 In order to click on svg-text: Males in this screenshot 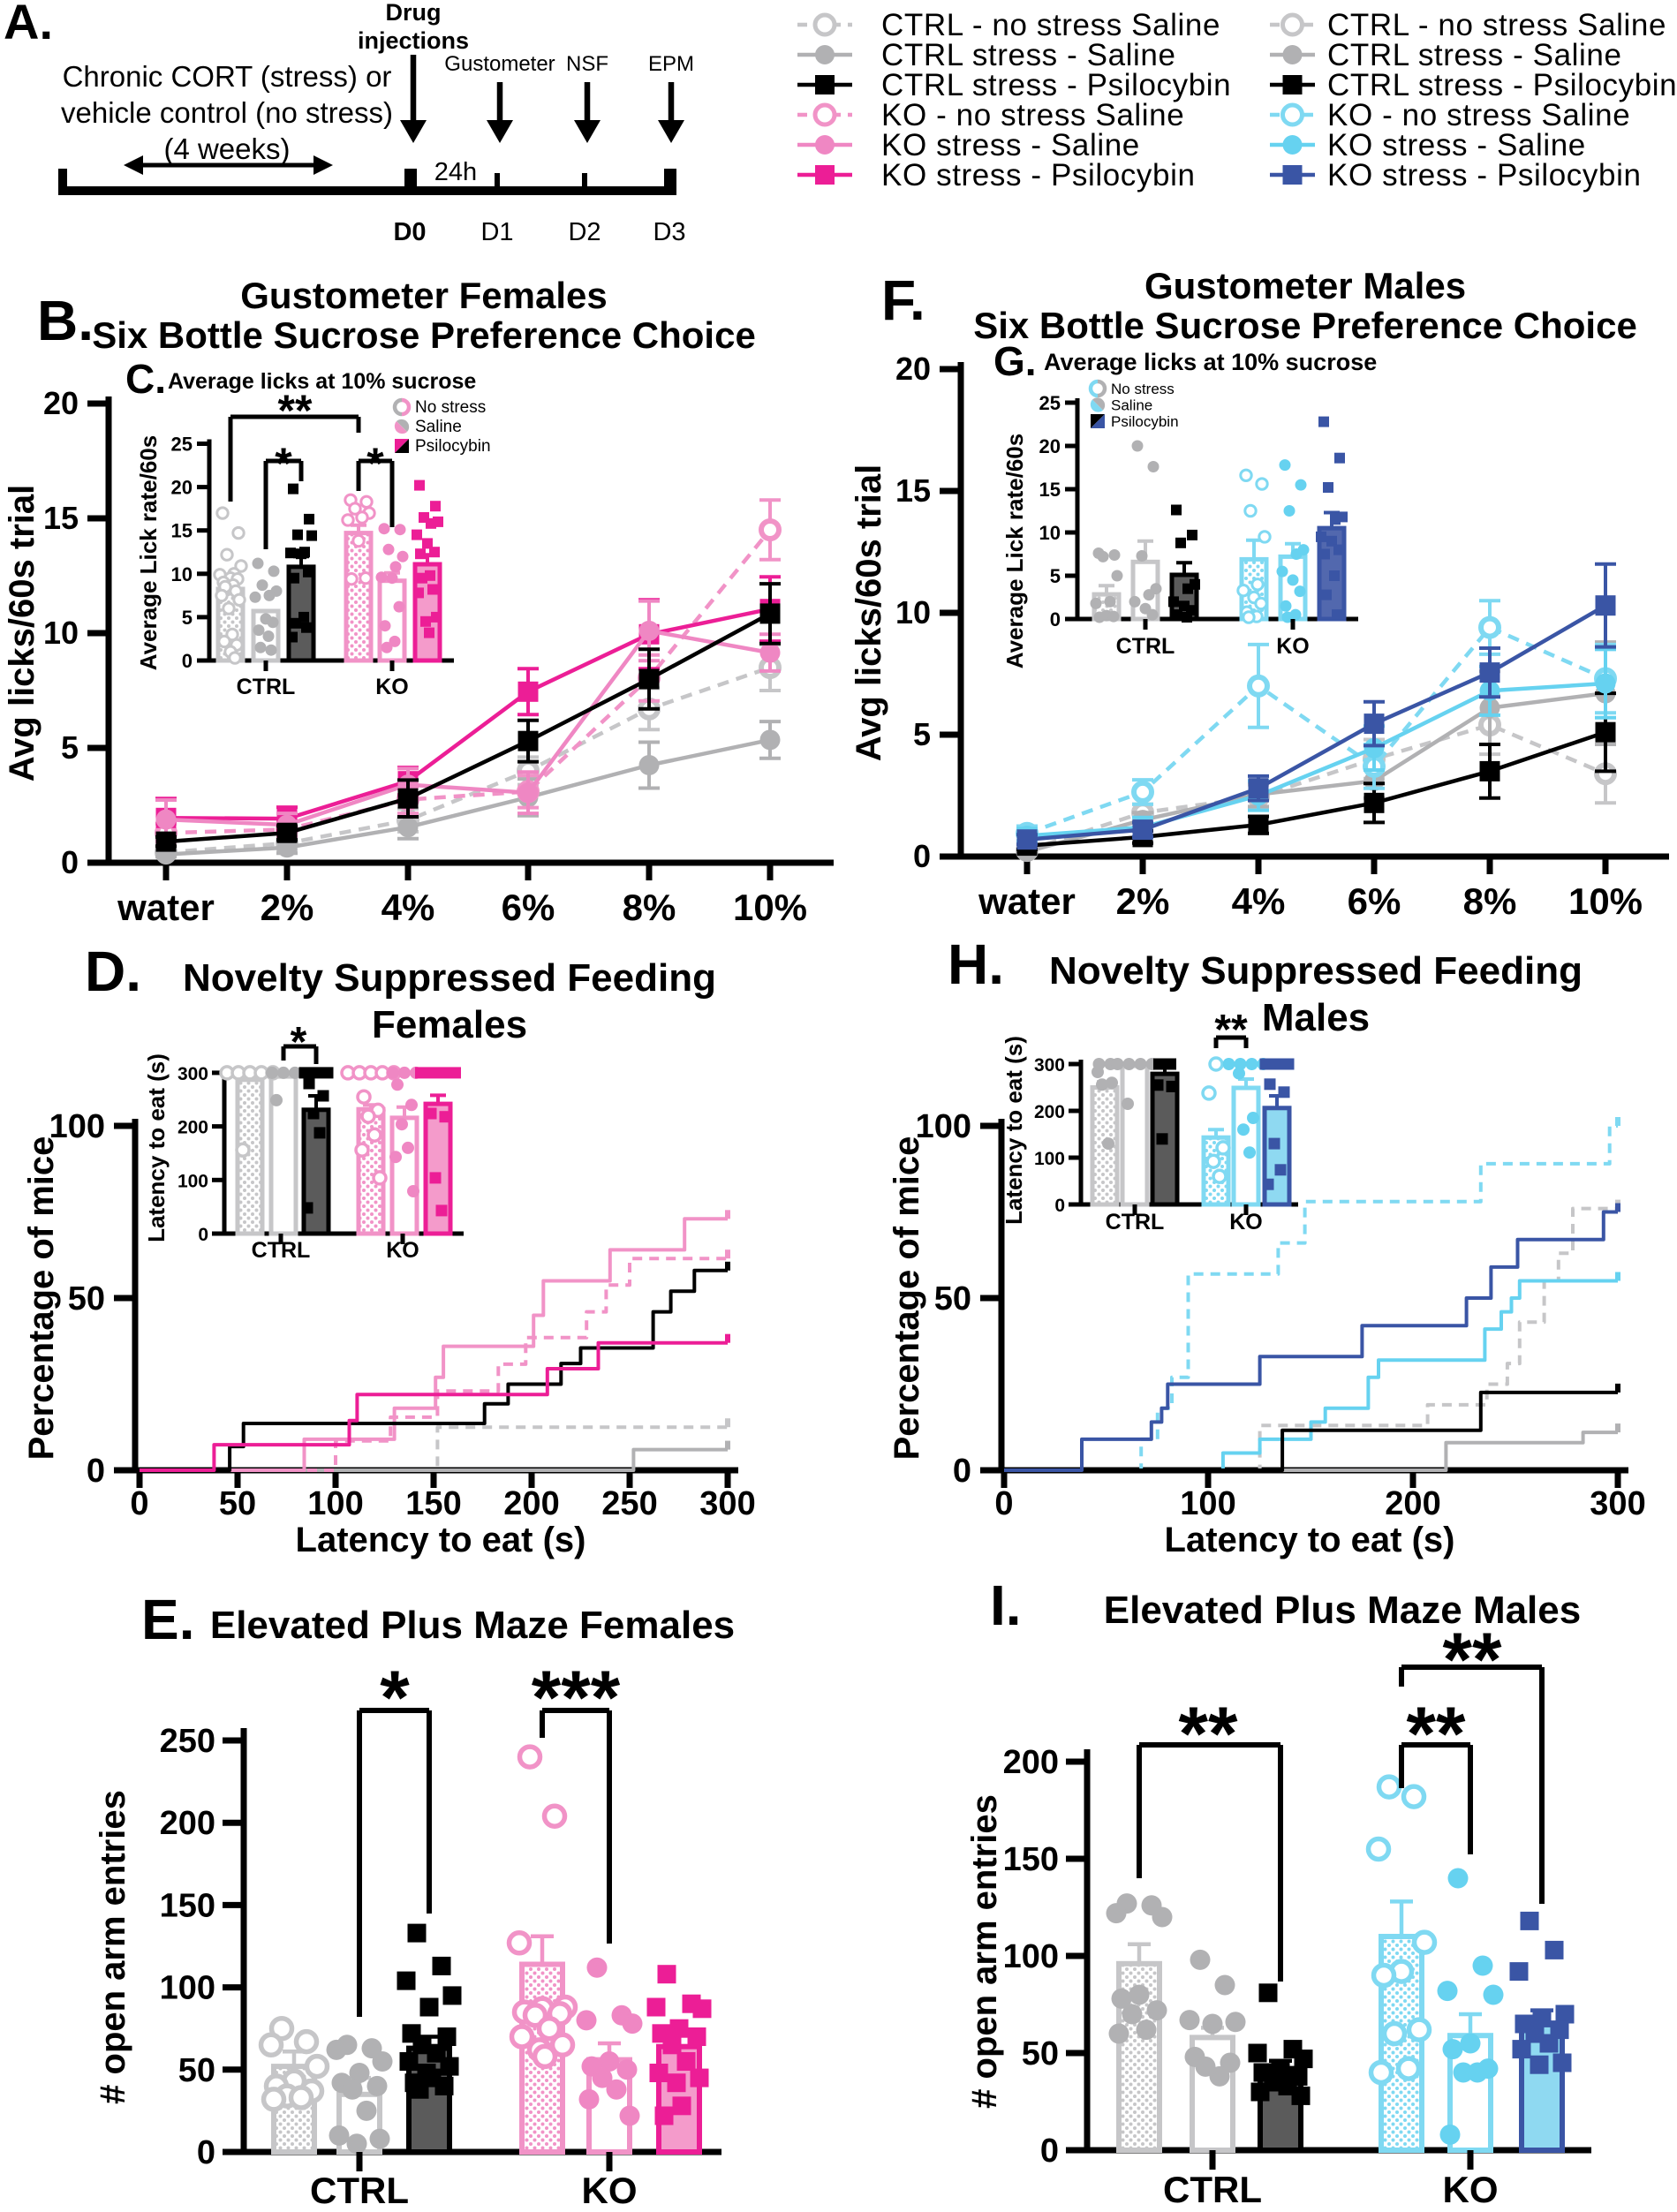, I will do `click(1316, 1017)`.